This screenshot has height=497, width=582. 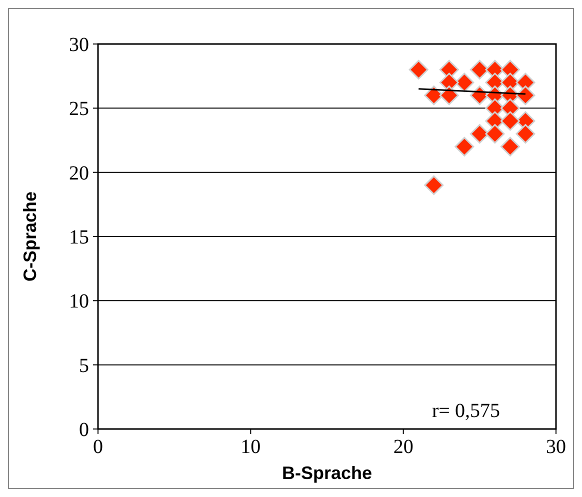 I want to click on annotation: r= 0,575, so click(x=466, y=411).